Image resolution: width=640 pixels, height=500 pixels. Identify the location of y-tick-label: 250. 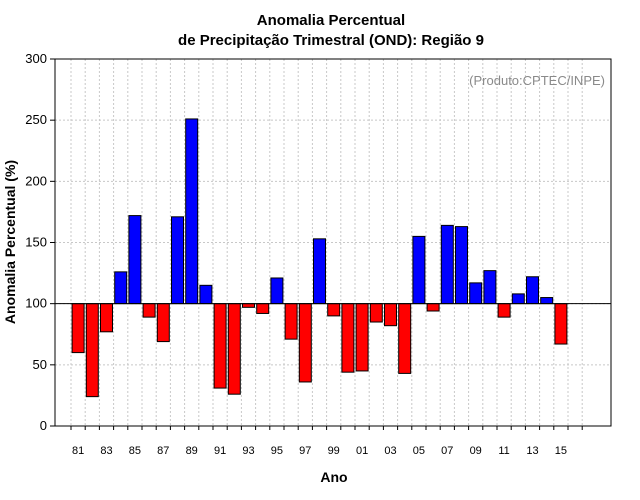
(36, 119).